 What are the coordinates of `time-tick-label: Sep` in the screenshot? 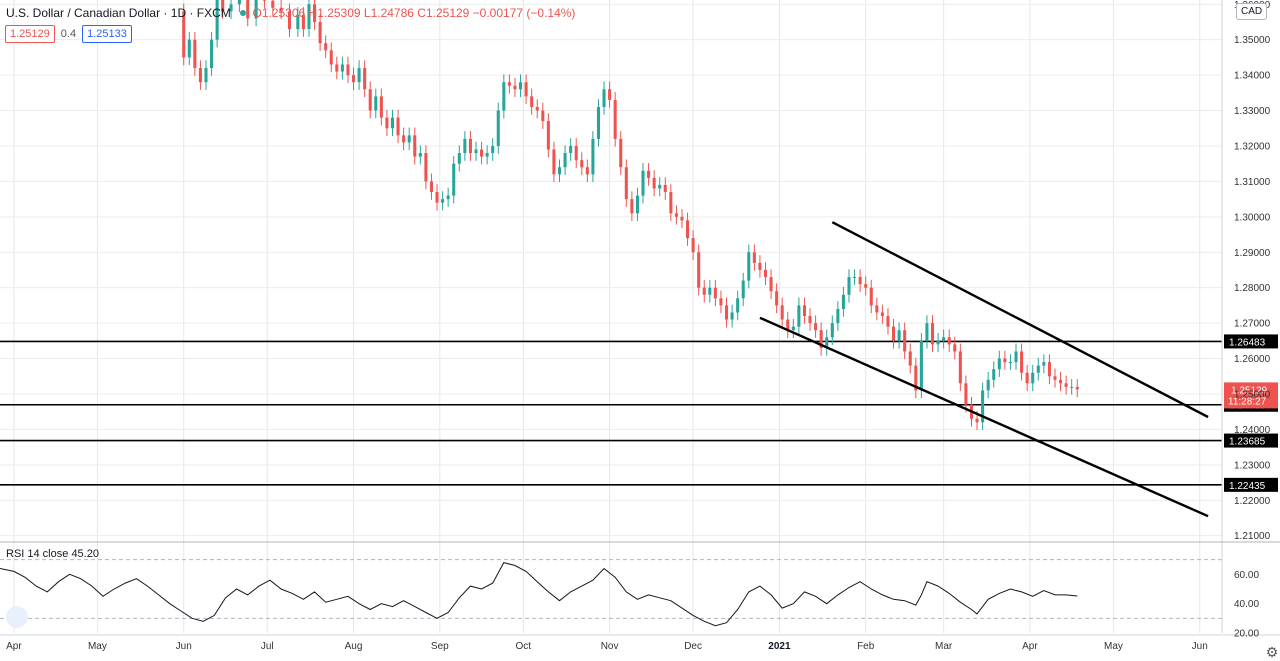 It's located at (440, 646).